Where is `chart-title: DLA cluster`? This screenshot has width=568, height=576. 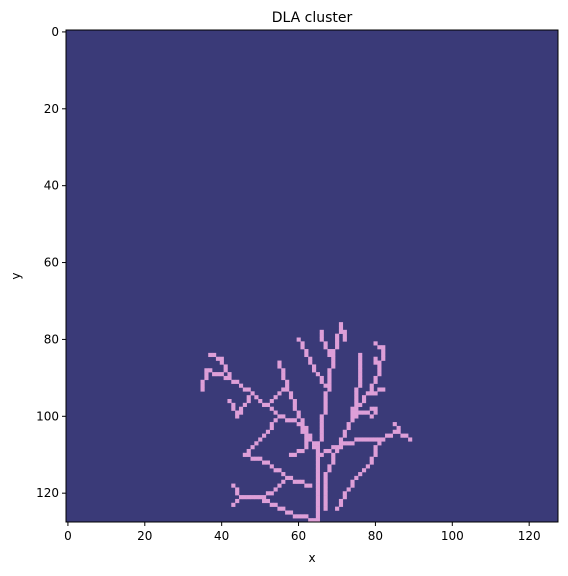
chart-title: DLA cluster is located at coordinates (312, 18).